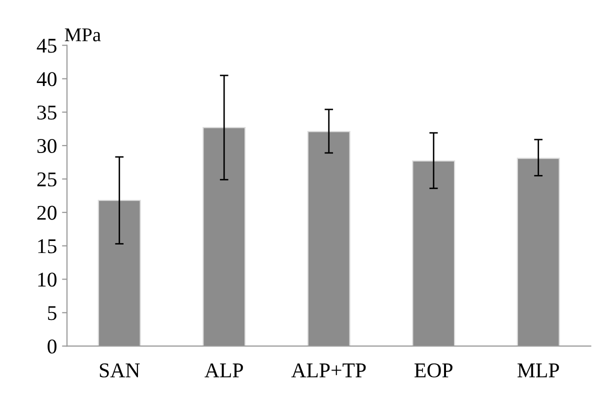 The width and height of the screenshot is (609, 412). I want to click on y-tick-label: 15, so click(47, 246).